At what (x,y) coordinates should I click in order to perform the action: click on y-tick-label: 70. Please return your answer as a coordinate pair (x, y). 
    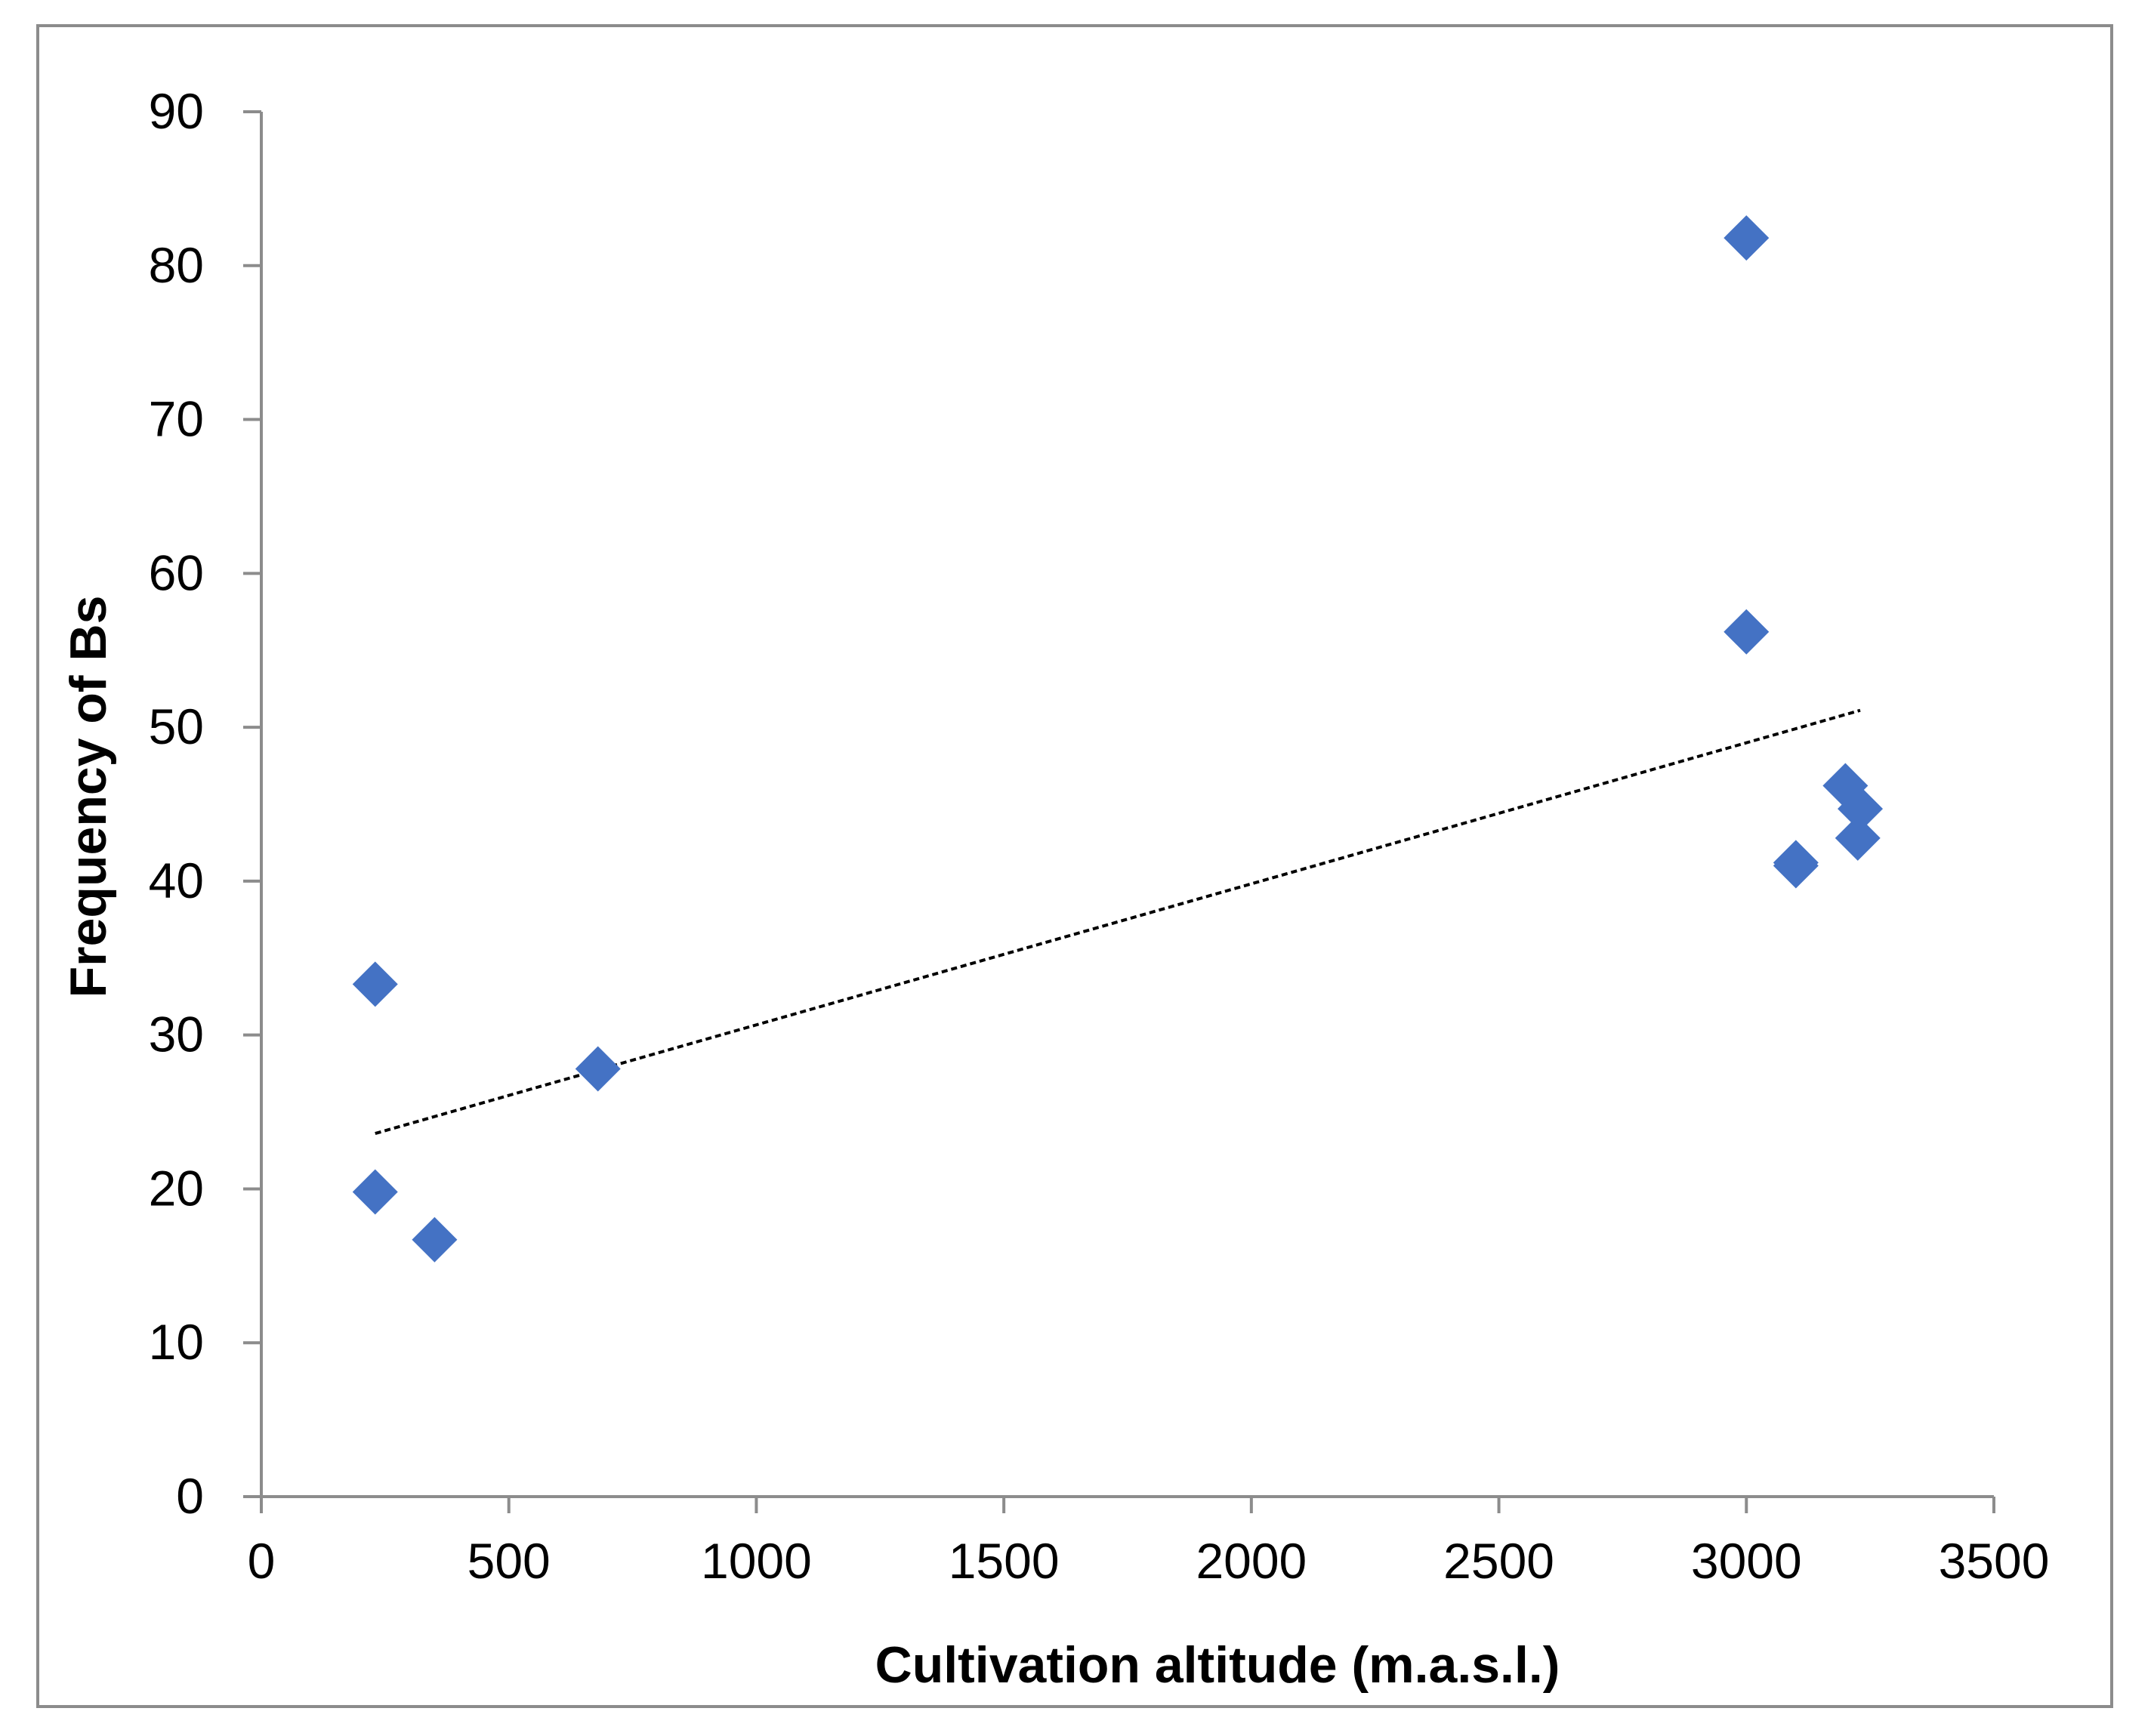
    Looking at the image, I should click on (176, 419).